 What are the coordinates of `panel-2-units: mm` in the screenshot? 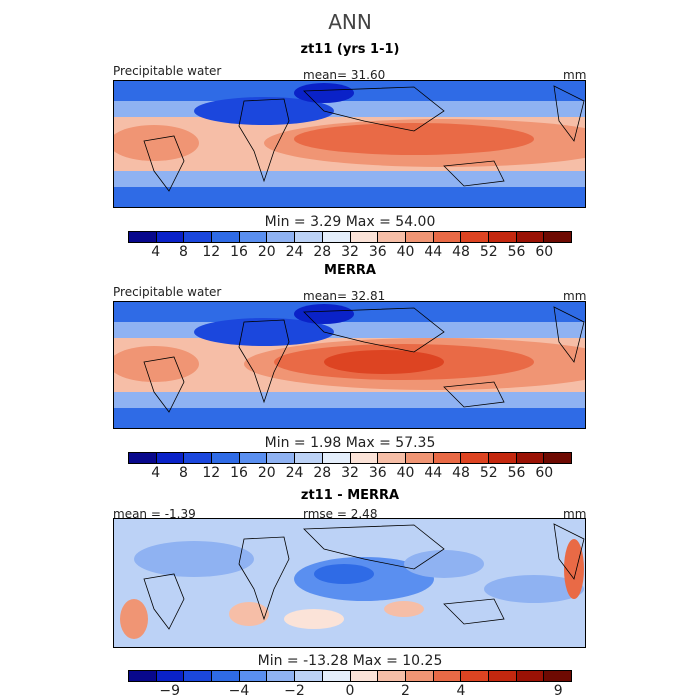 It's located at (575, 296).